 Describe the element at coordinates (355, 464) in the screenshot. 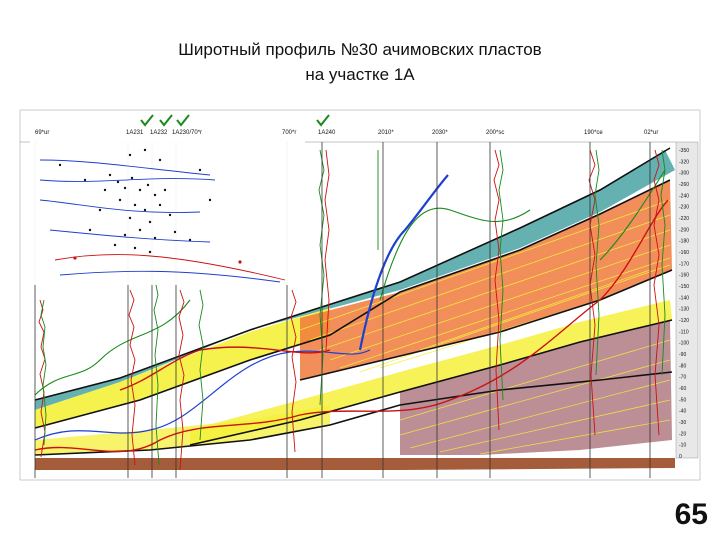

I see `brown-base-layer` at that location.